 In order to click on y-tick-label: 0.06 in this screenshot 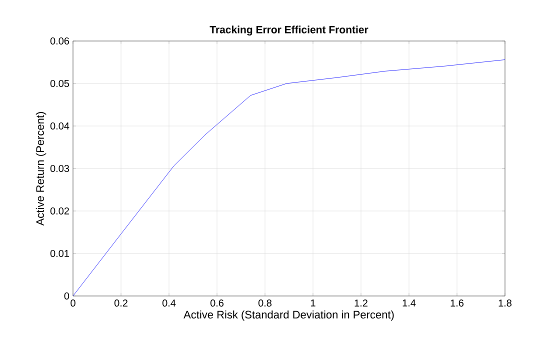, I will do `click(60, 41)`.